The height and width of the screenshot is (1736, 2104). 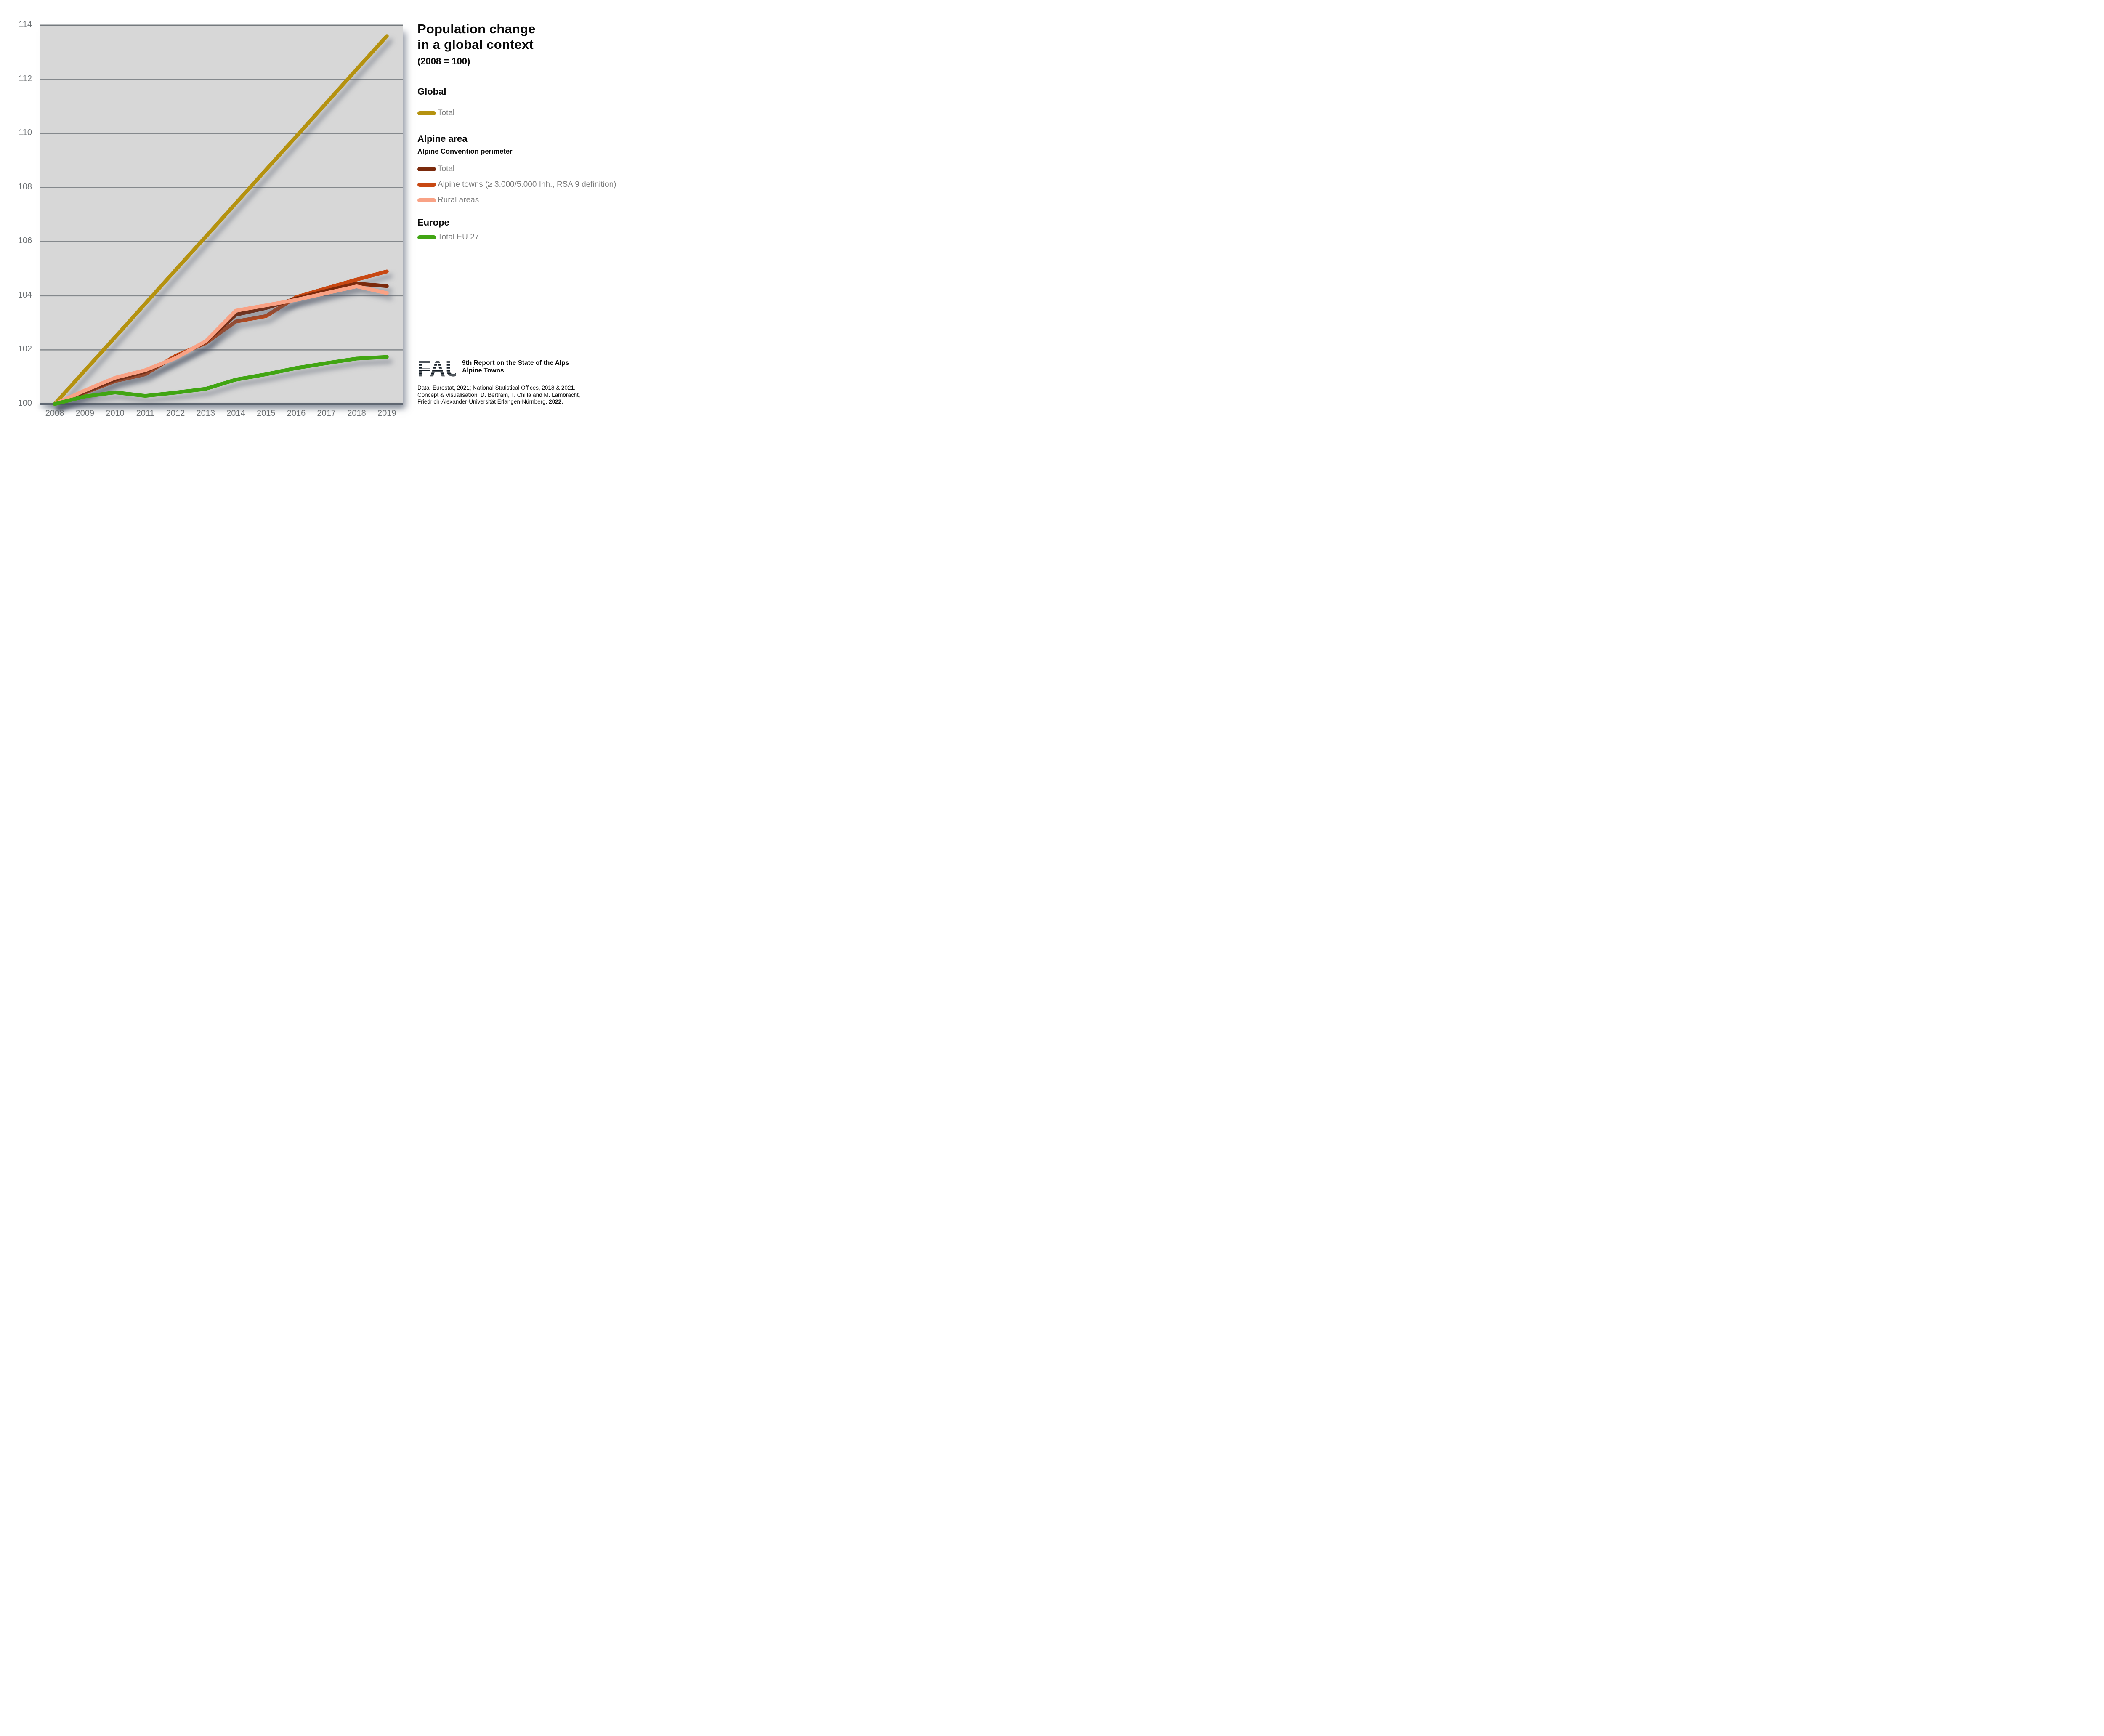 I want to click on line-chart, so click(x=222, y=215).